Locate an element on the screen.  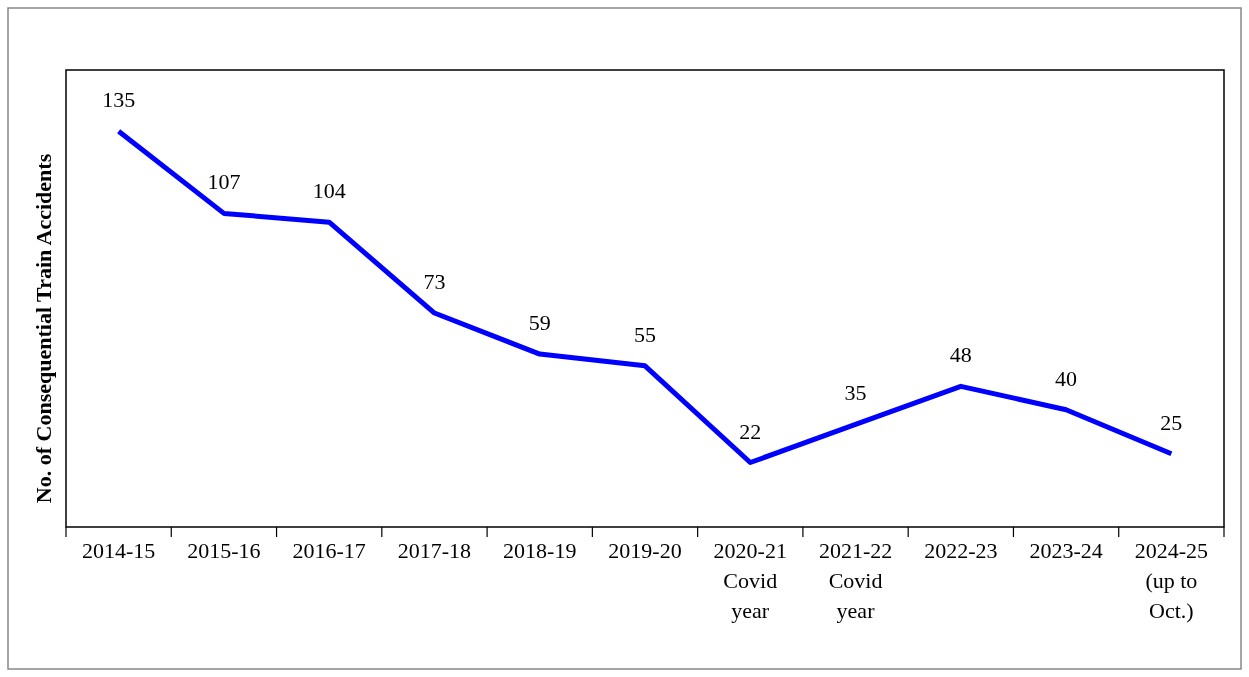
data-label: 59 is located at coordinates (539, 323).